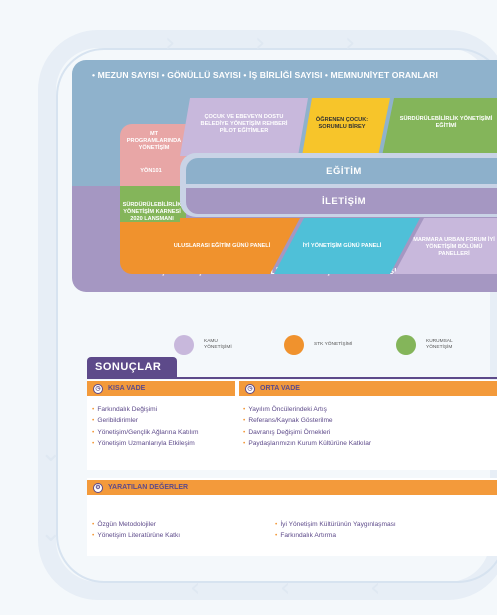 The width and height of the screenshot is (497, 615). I want to click on bottom-row-shapes, so click(338, 246).